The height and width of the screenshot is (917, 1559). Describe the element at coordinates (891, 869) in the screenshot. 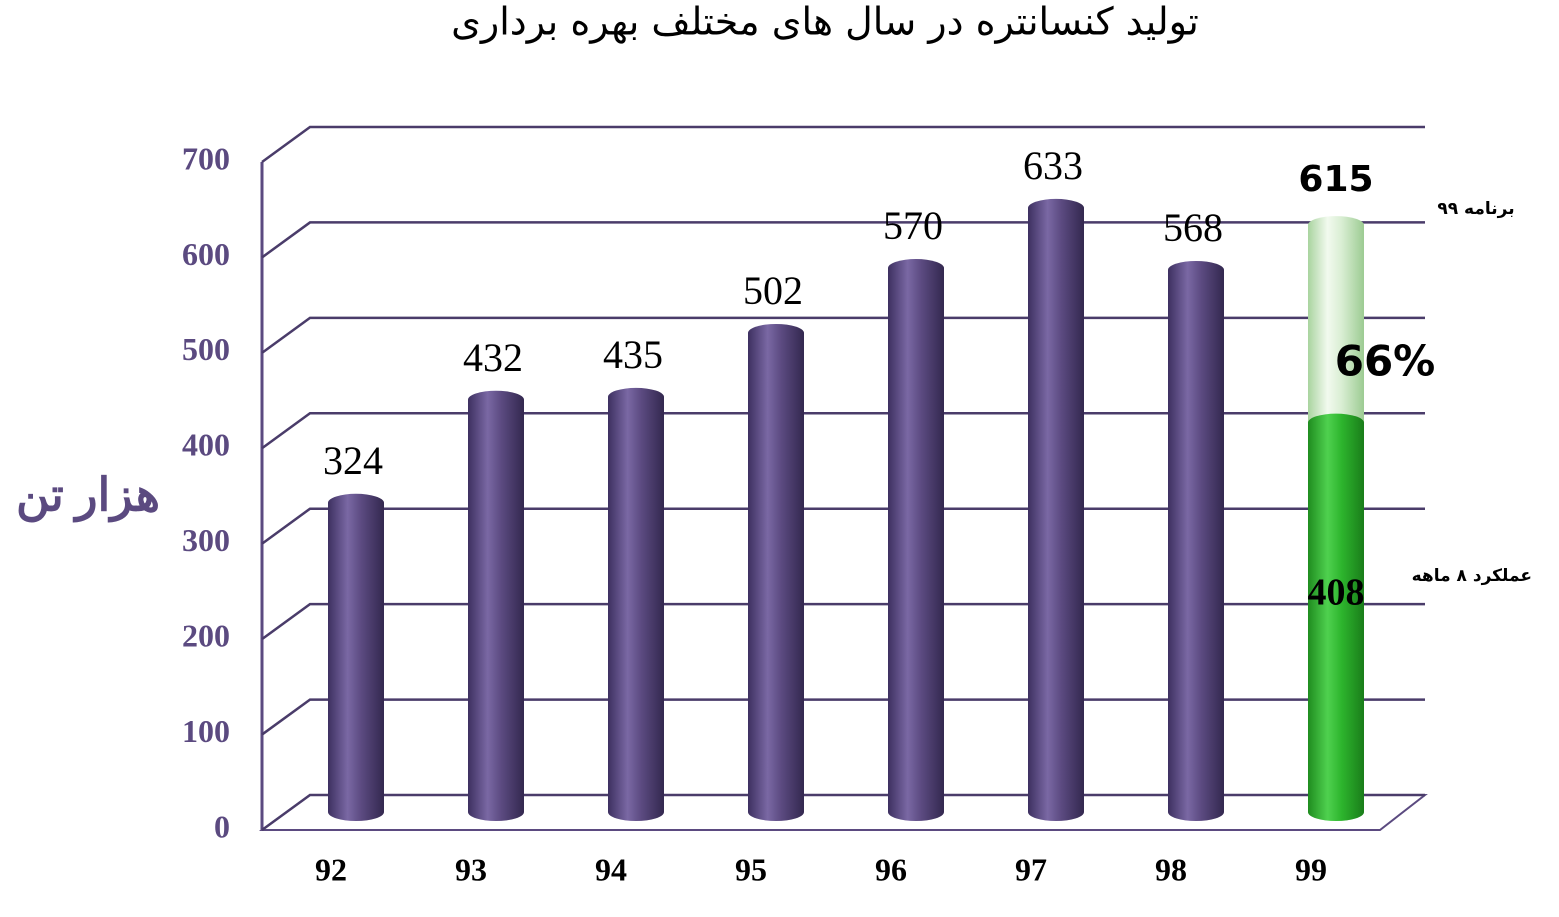

I see `x-tick-label: 96` at that location.